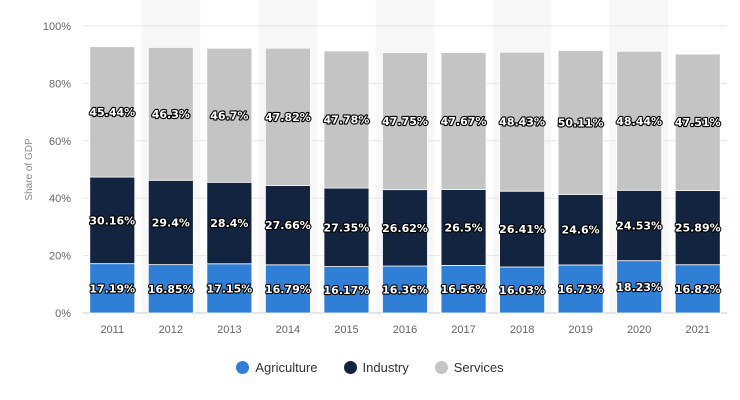 The width and height of the screenshot is (740, 400). What do you see at coordinates (60, 257) in the screenshot?
I see `y-tick-label: 20%` at bounding box center [60, 257].